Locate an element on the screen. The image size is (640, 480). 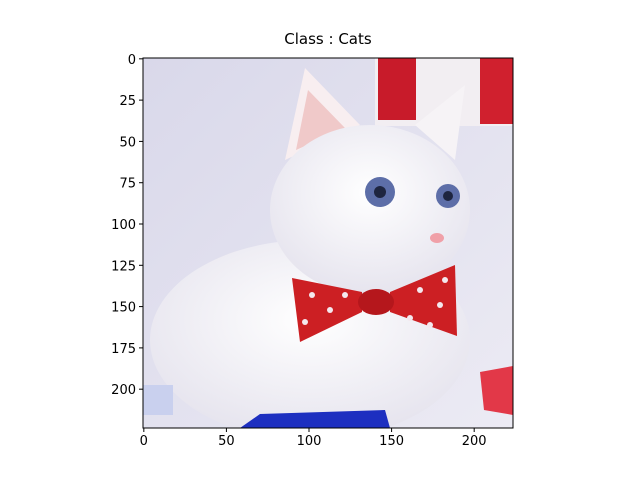
x-tick-label: 0 is located at coordinates (144, 441).